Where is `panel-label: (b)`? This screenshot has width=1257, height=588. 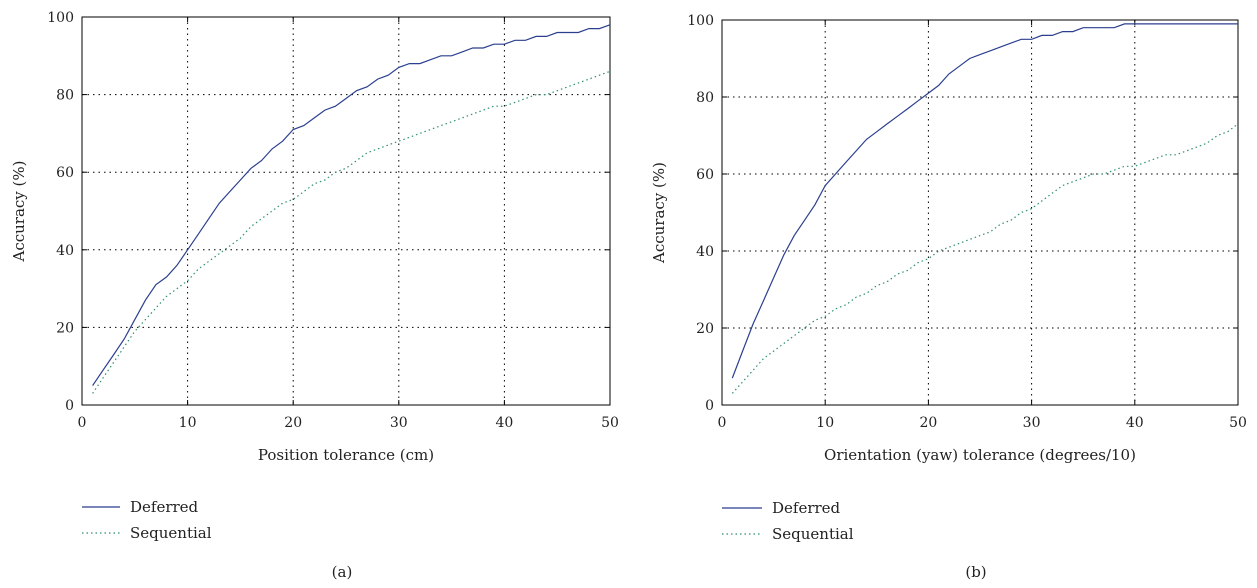
panel-label: (b) is located at coordinates (975, 572).